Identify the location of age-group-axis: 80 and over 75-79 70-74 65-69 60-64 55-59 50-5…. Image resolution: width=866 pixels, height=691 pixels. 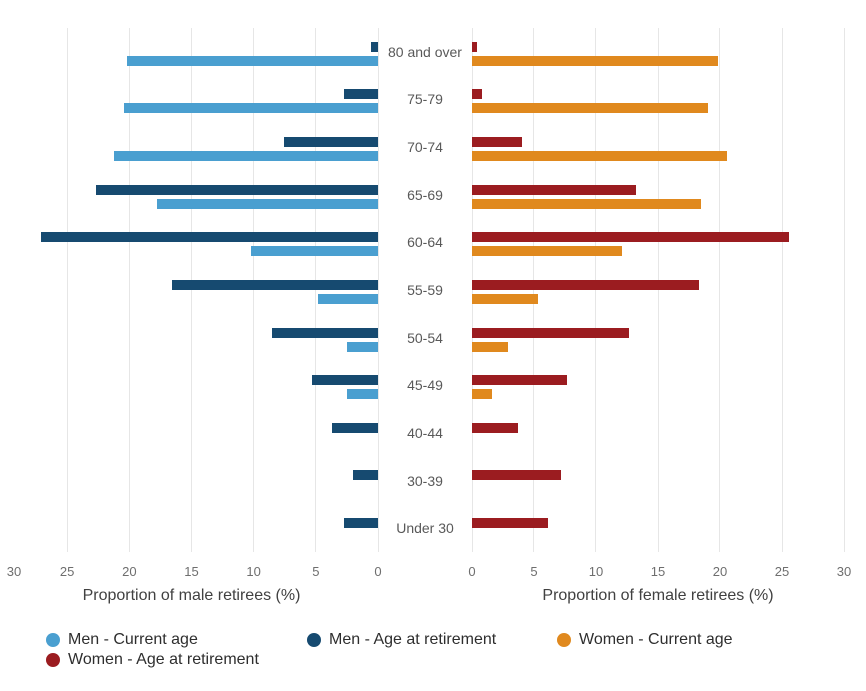
(425, 290).